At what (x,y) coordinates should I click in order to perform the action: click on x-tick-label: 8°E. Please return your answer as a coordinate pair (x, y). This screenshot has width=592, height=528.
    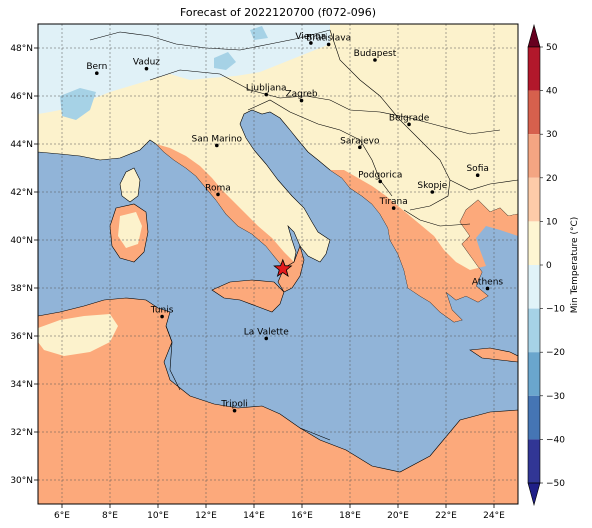
    Looking at the image, I should click on (110, 516).